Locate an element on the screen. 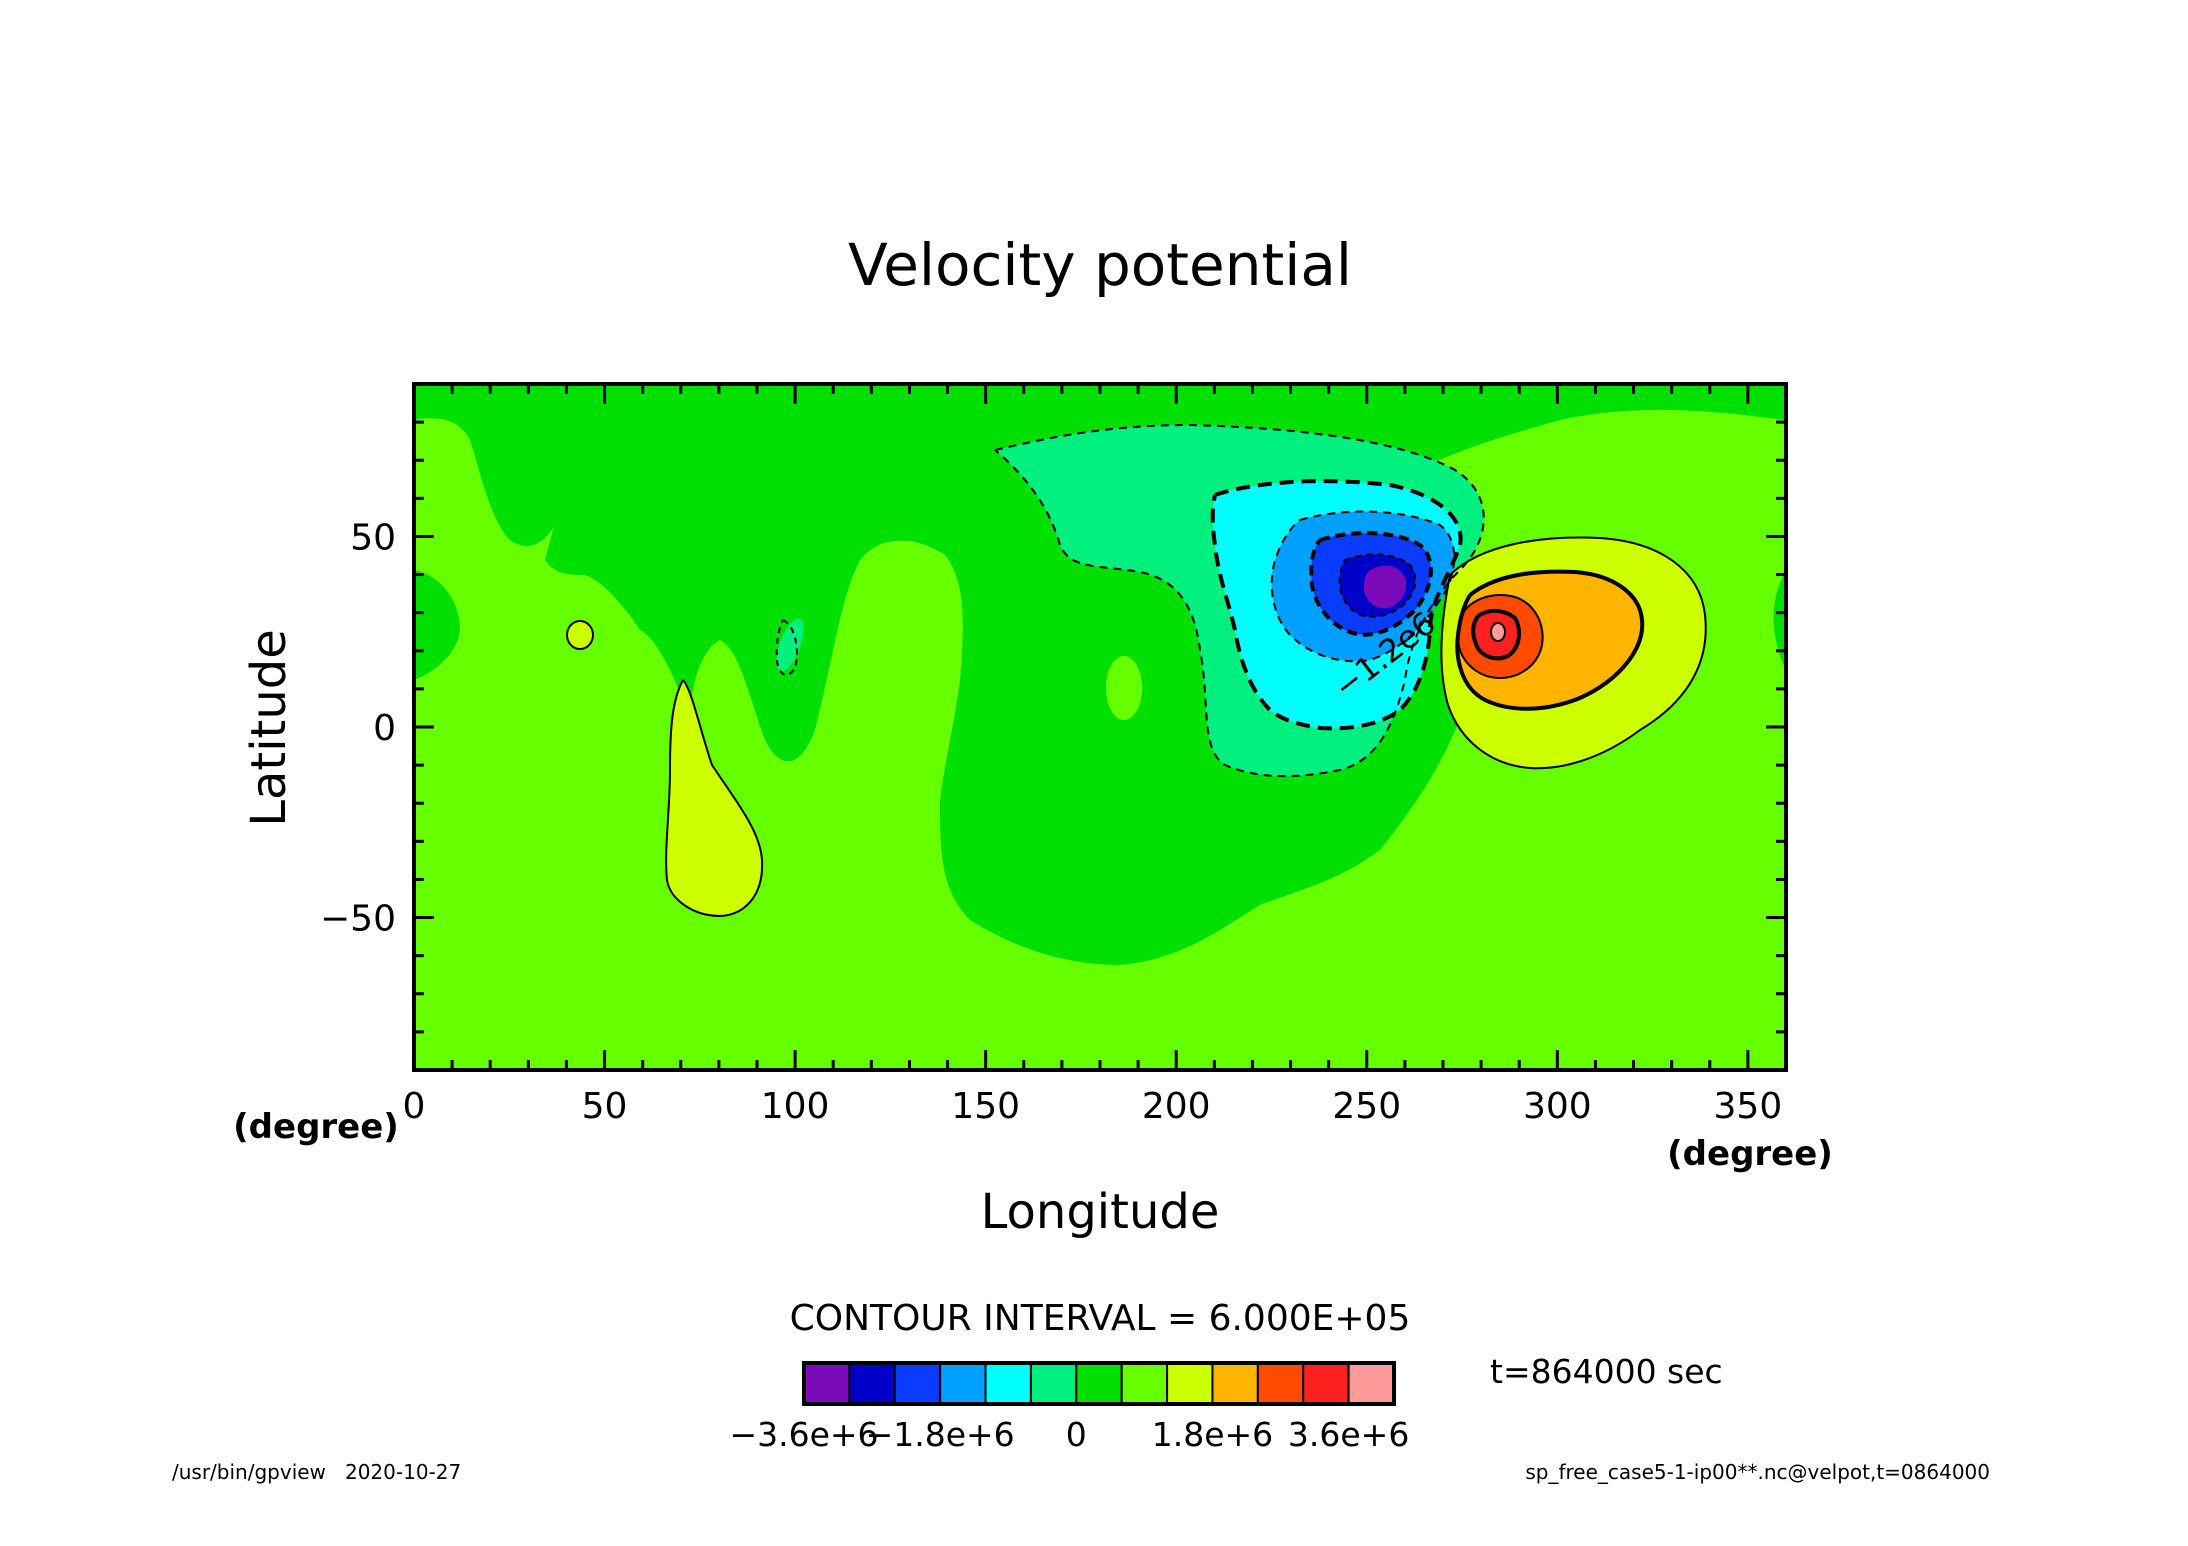  field-region-green-right is located at coordinates (1779, 620).